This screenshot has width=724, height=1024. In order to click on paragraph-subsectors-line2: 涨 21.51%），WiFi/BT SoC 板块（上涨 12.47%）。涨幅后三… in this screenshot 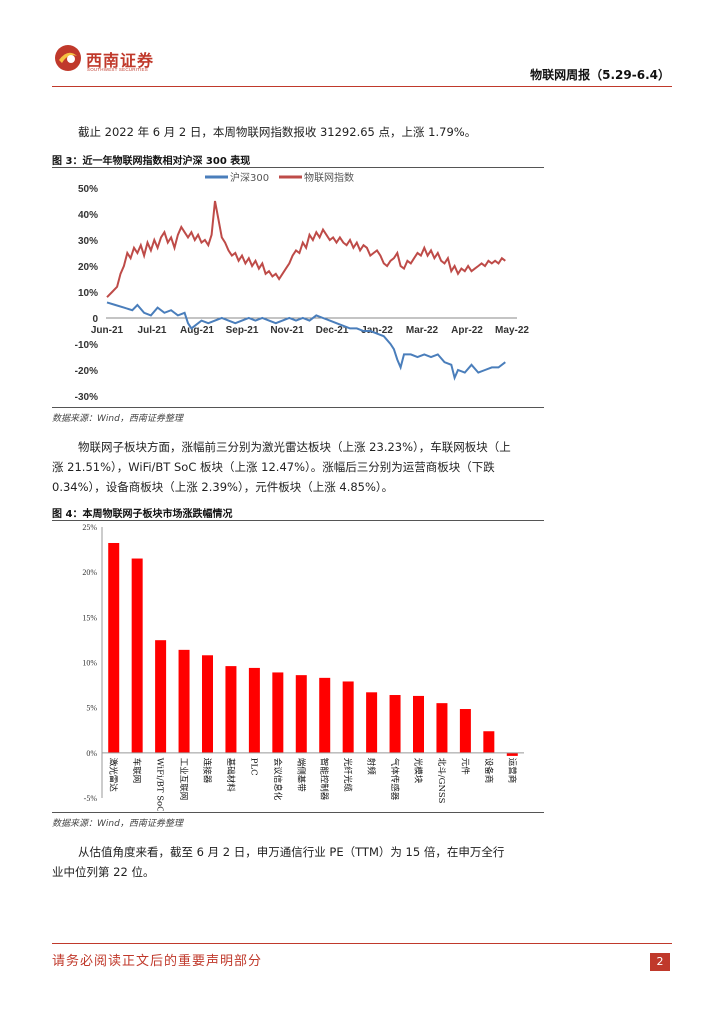, I will do `click(273, 467)`.